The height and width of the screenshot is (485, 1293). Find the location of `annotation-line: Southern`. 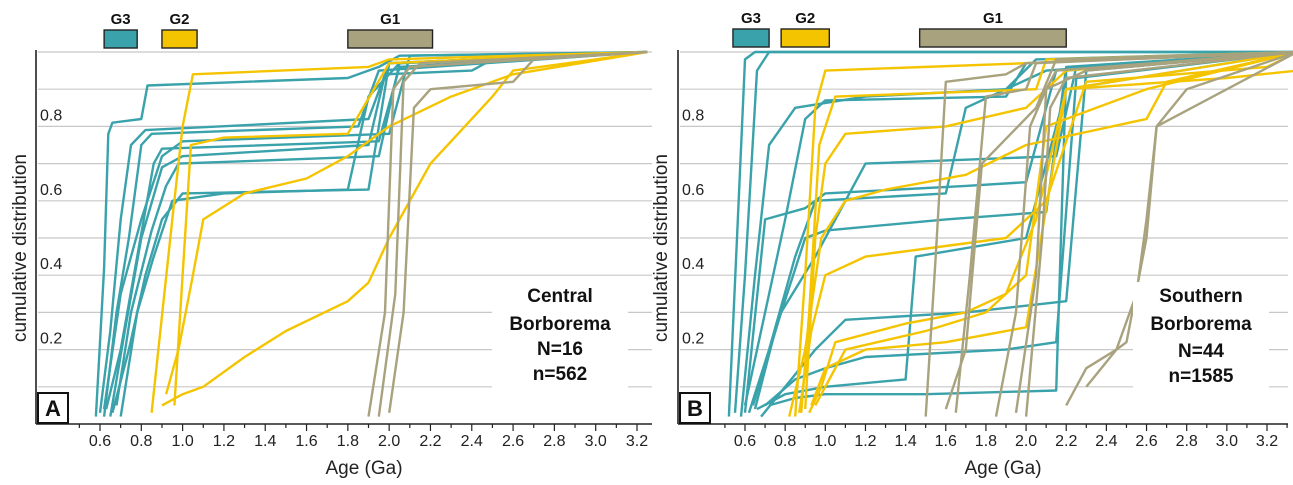

annotation-line: Southern is located at coordinates (1200, 296).